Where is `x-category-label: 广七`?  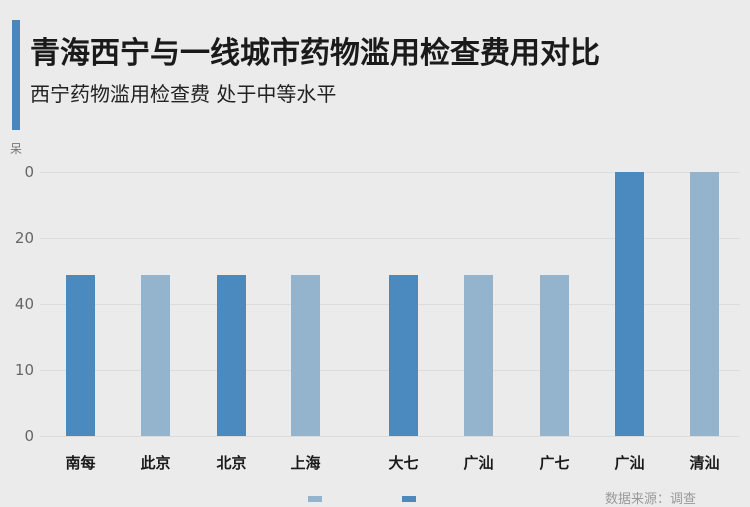
x-category-label: 广七 is located at coordinates (554, 463).